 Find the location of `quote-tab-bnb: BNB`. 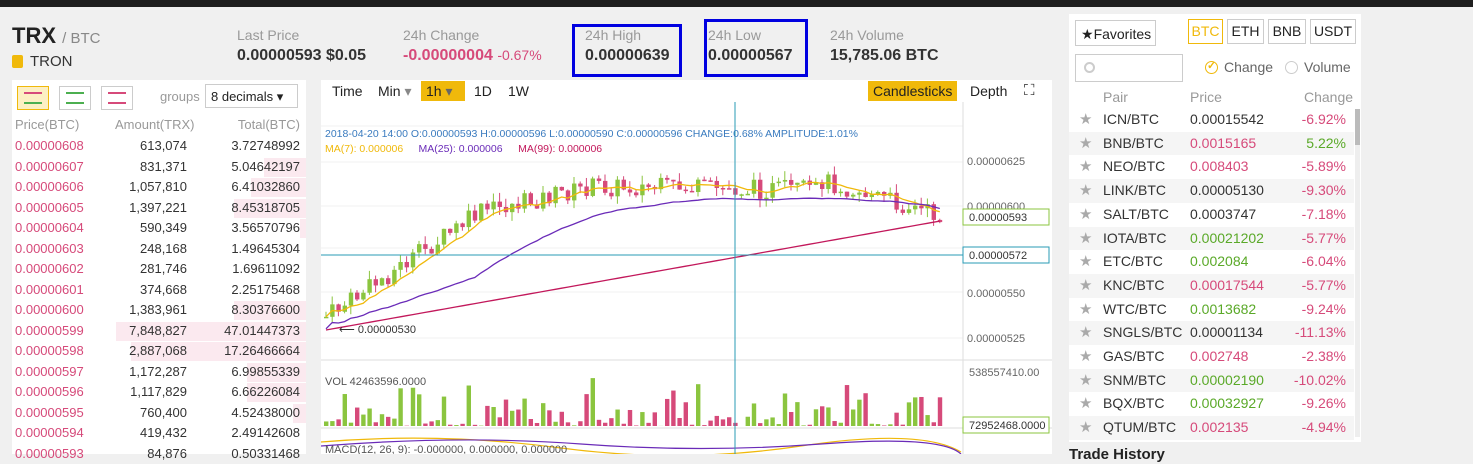

quote-tab-bnb: BNB is located at coordinates (1287, 31).